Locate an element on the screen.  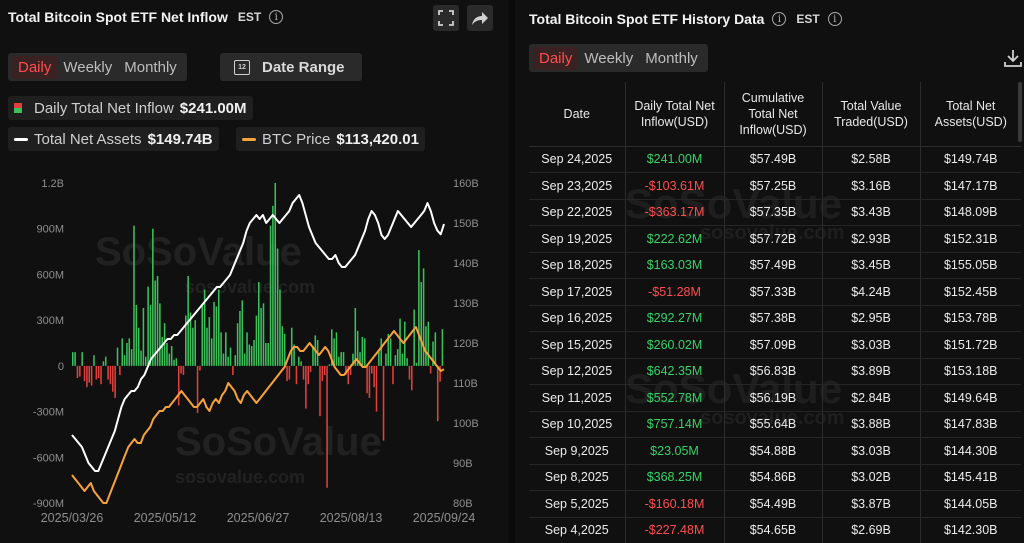
cell-cumulative-inflow: $57.09B is located at coordinates (772, 345).